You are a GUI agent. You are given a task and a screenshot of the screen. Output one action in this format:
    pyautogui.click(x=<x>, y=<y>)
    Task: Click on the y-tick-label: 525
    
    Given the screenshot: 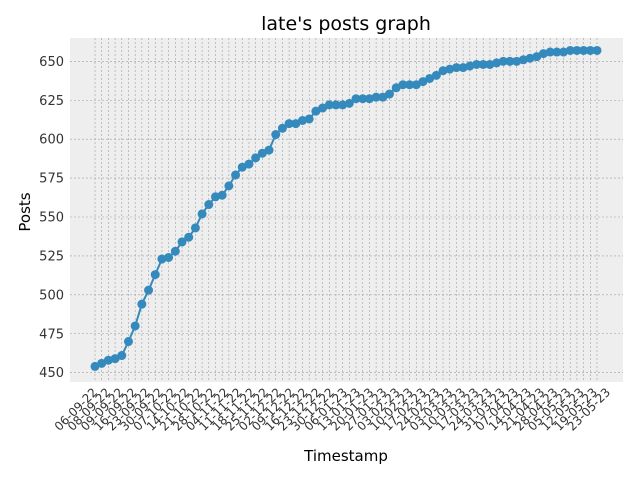 What is the action you would take?
    pyautogui.click(x=51, y=256)
    